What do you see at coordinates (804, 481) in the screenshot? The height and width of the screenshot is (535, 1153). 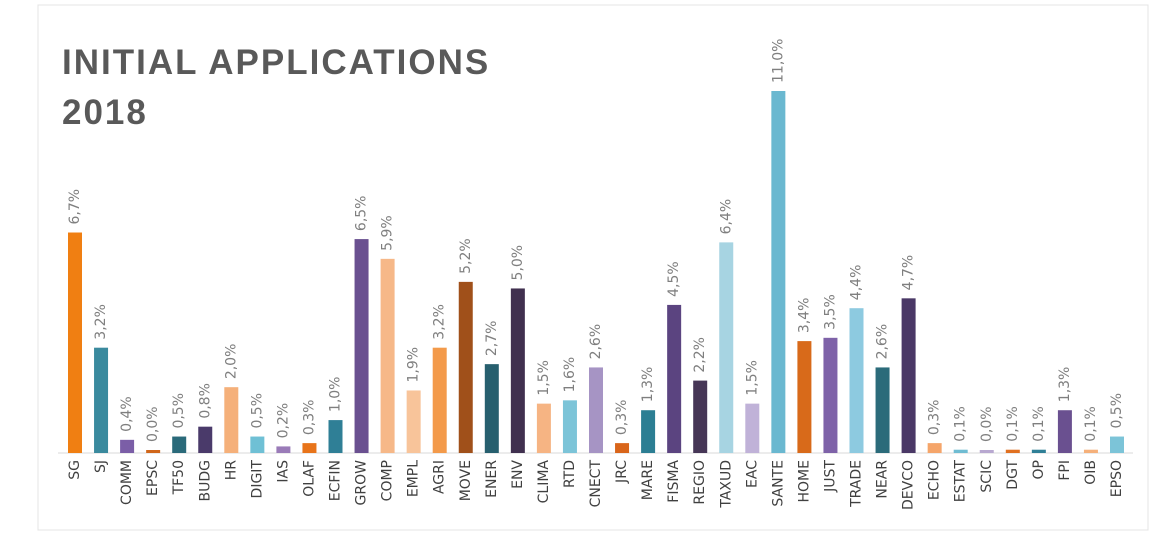 I see `x-tick-label: HOME` at bounding box center [804, 481].